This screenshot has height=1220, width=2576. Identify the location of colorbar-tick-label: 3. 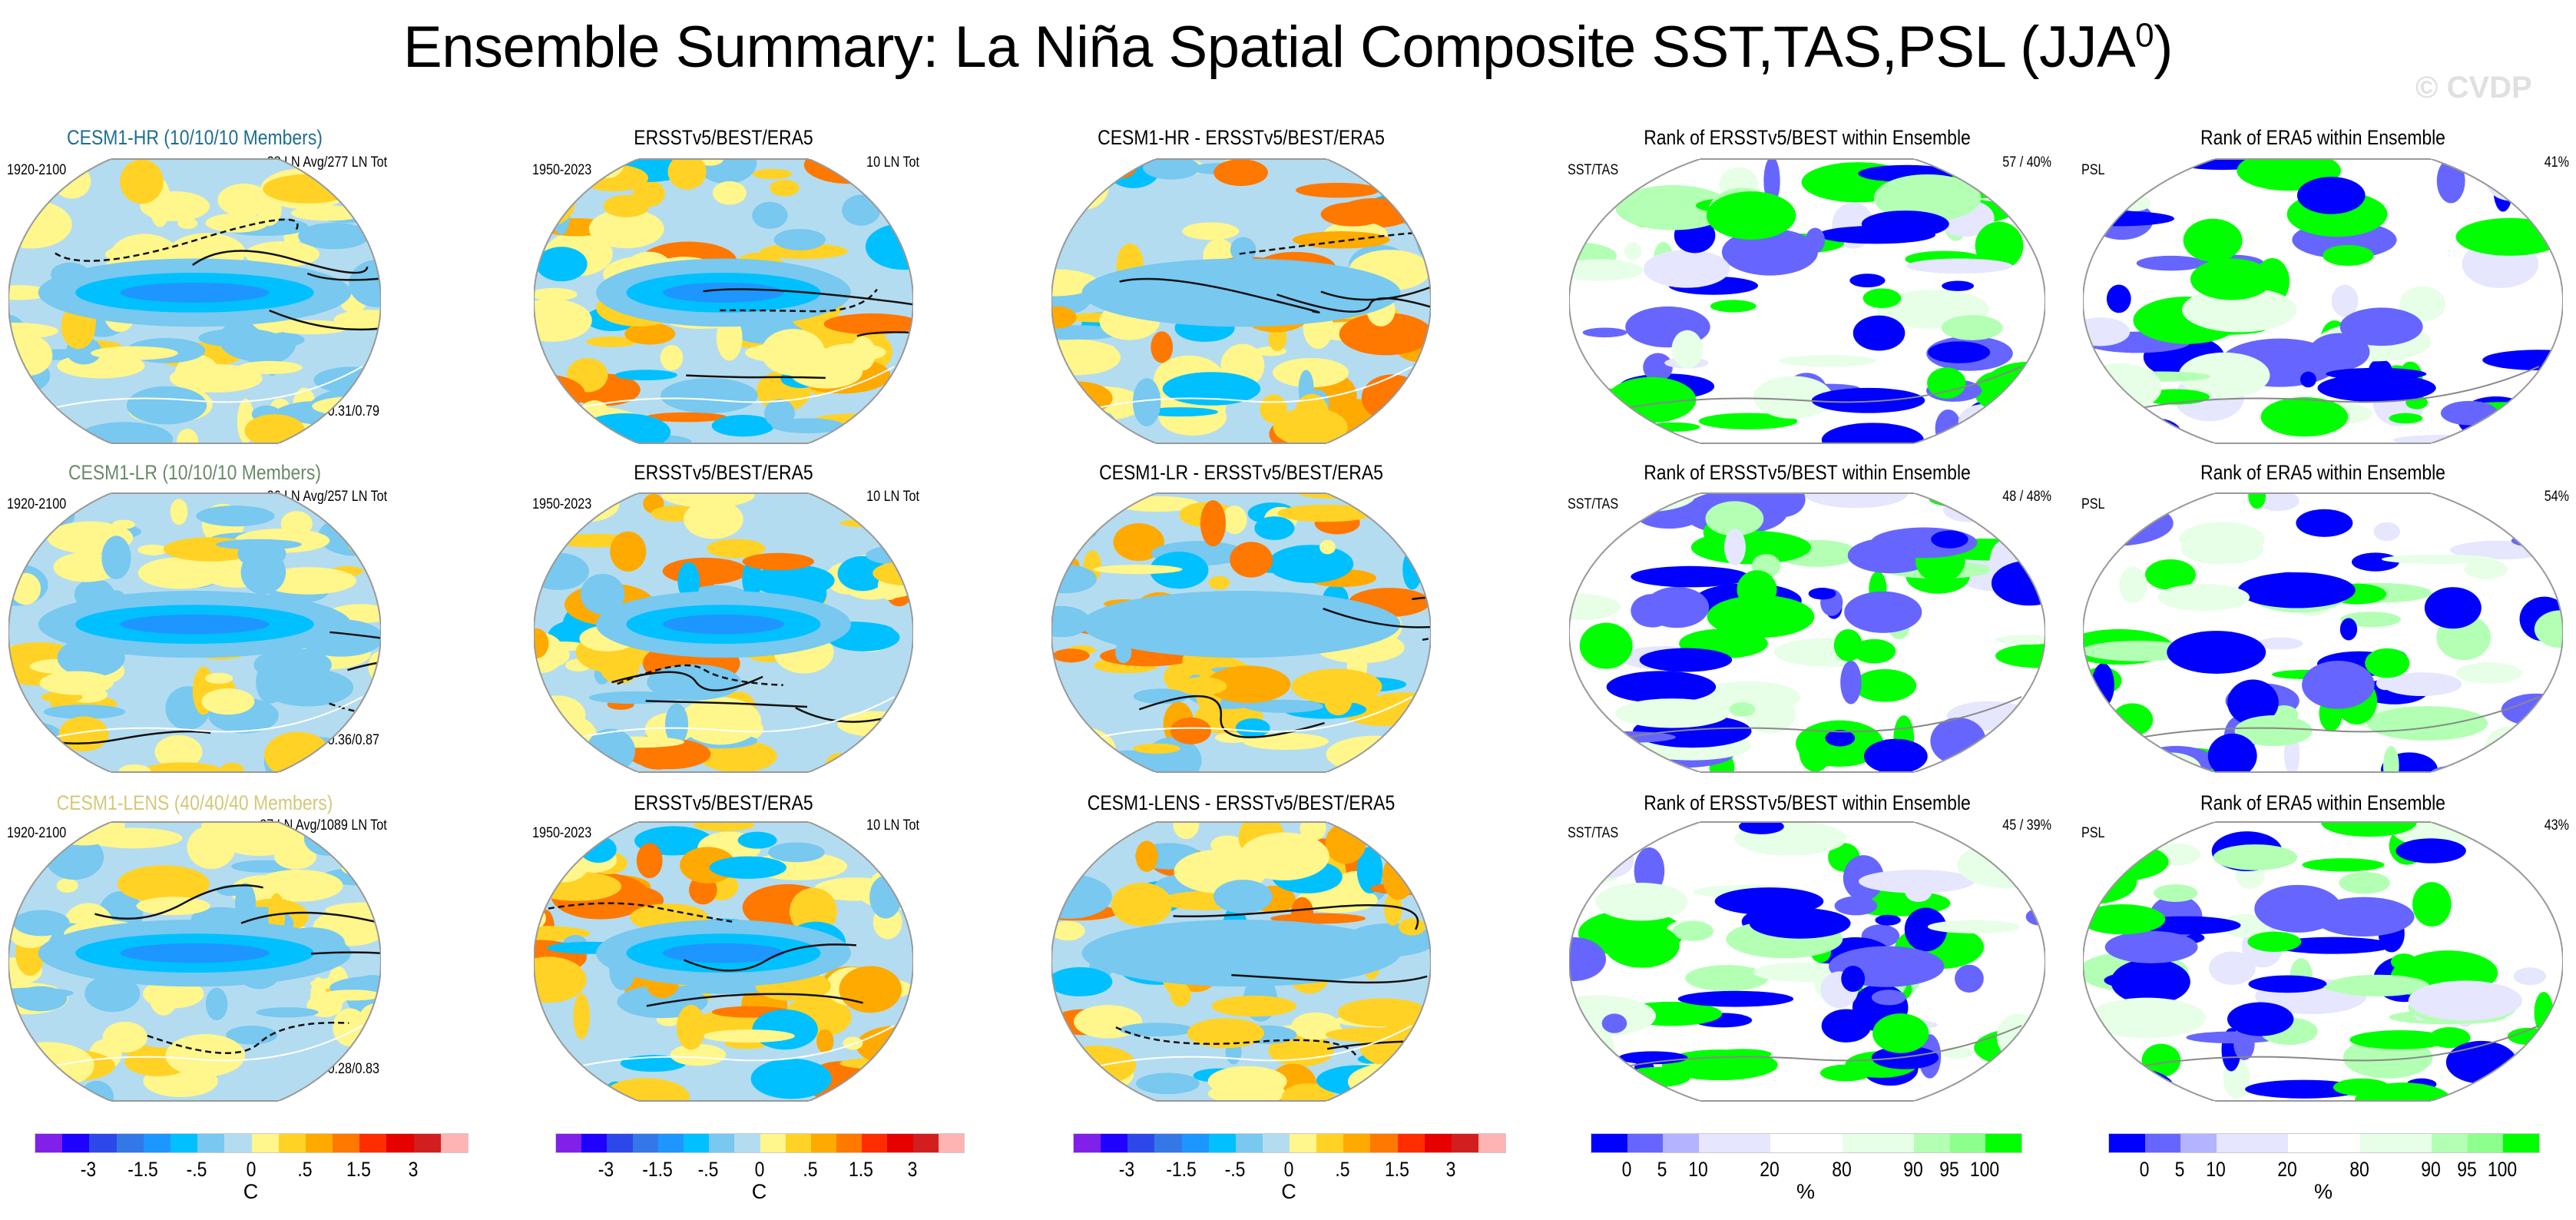
(912, 1169).